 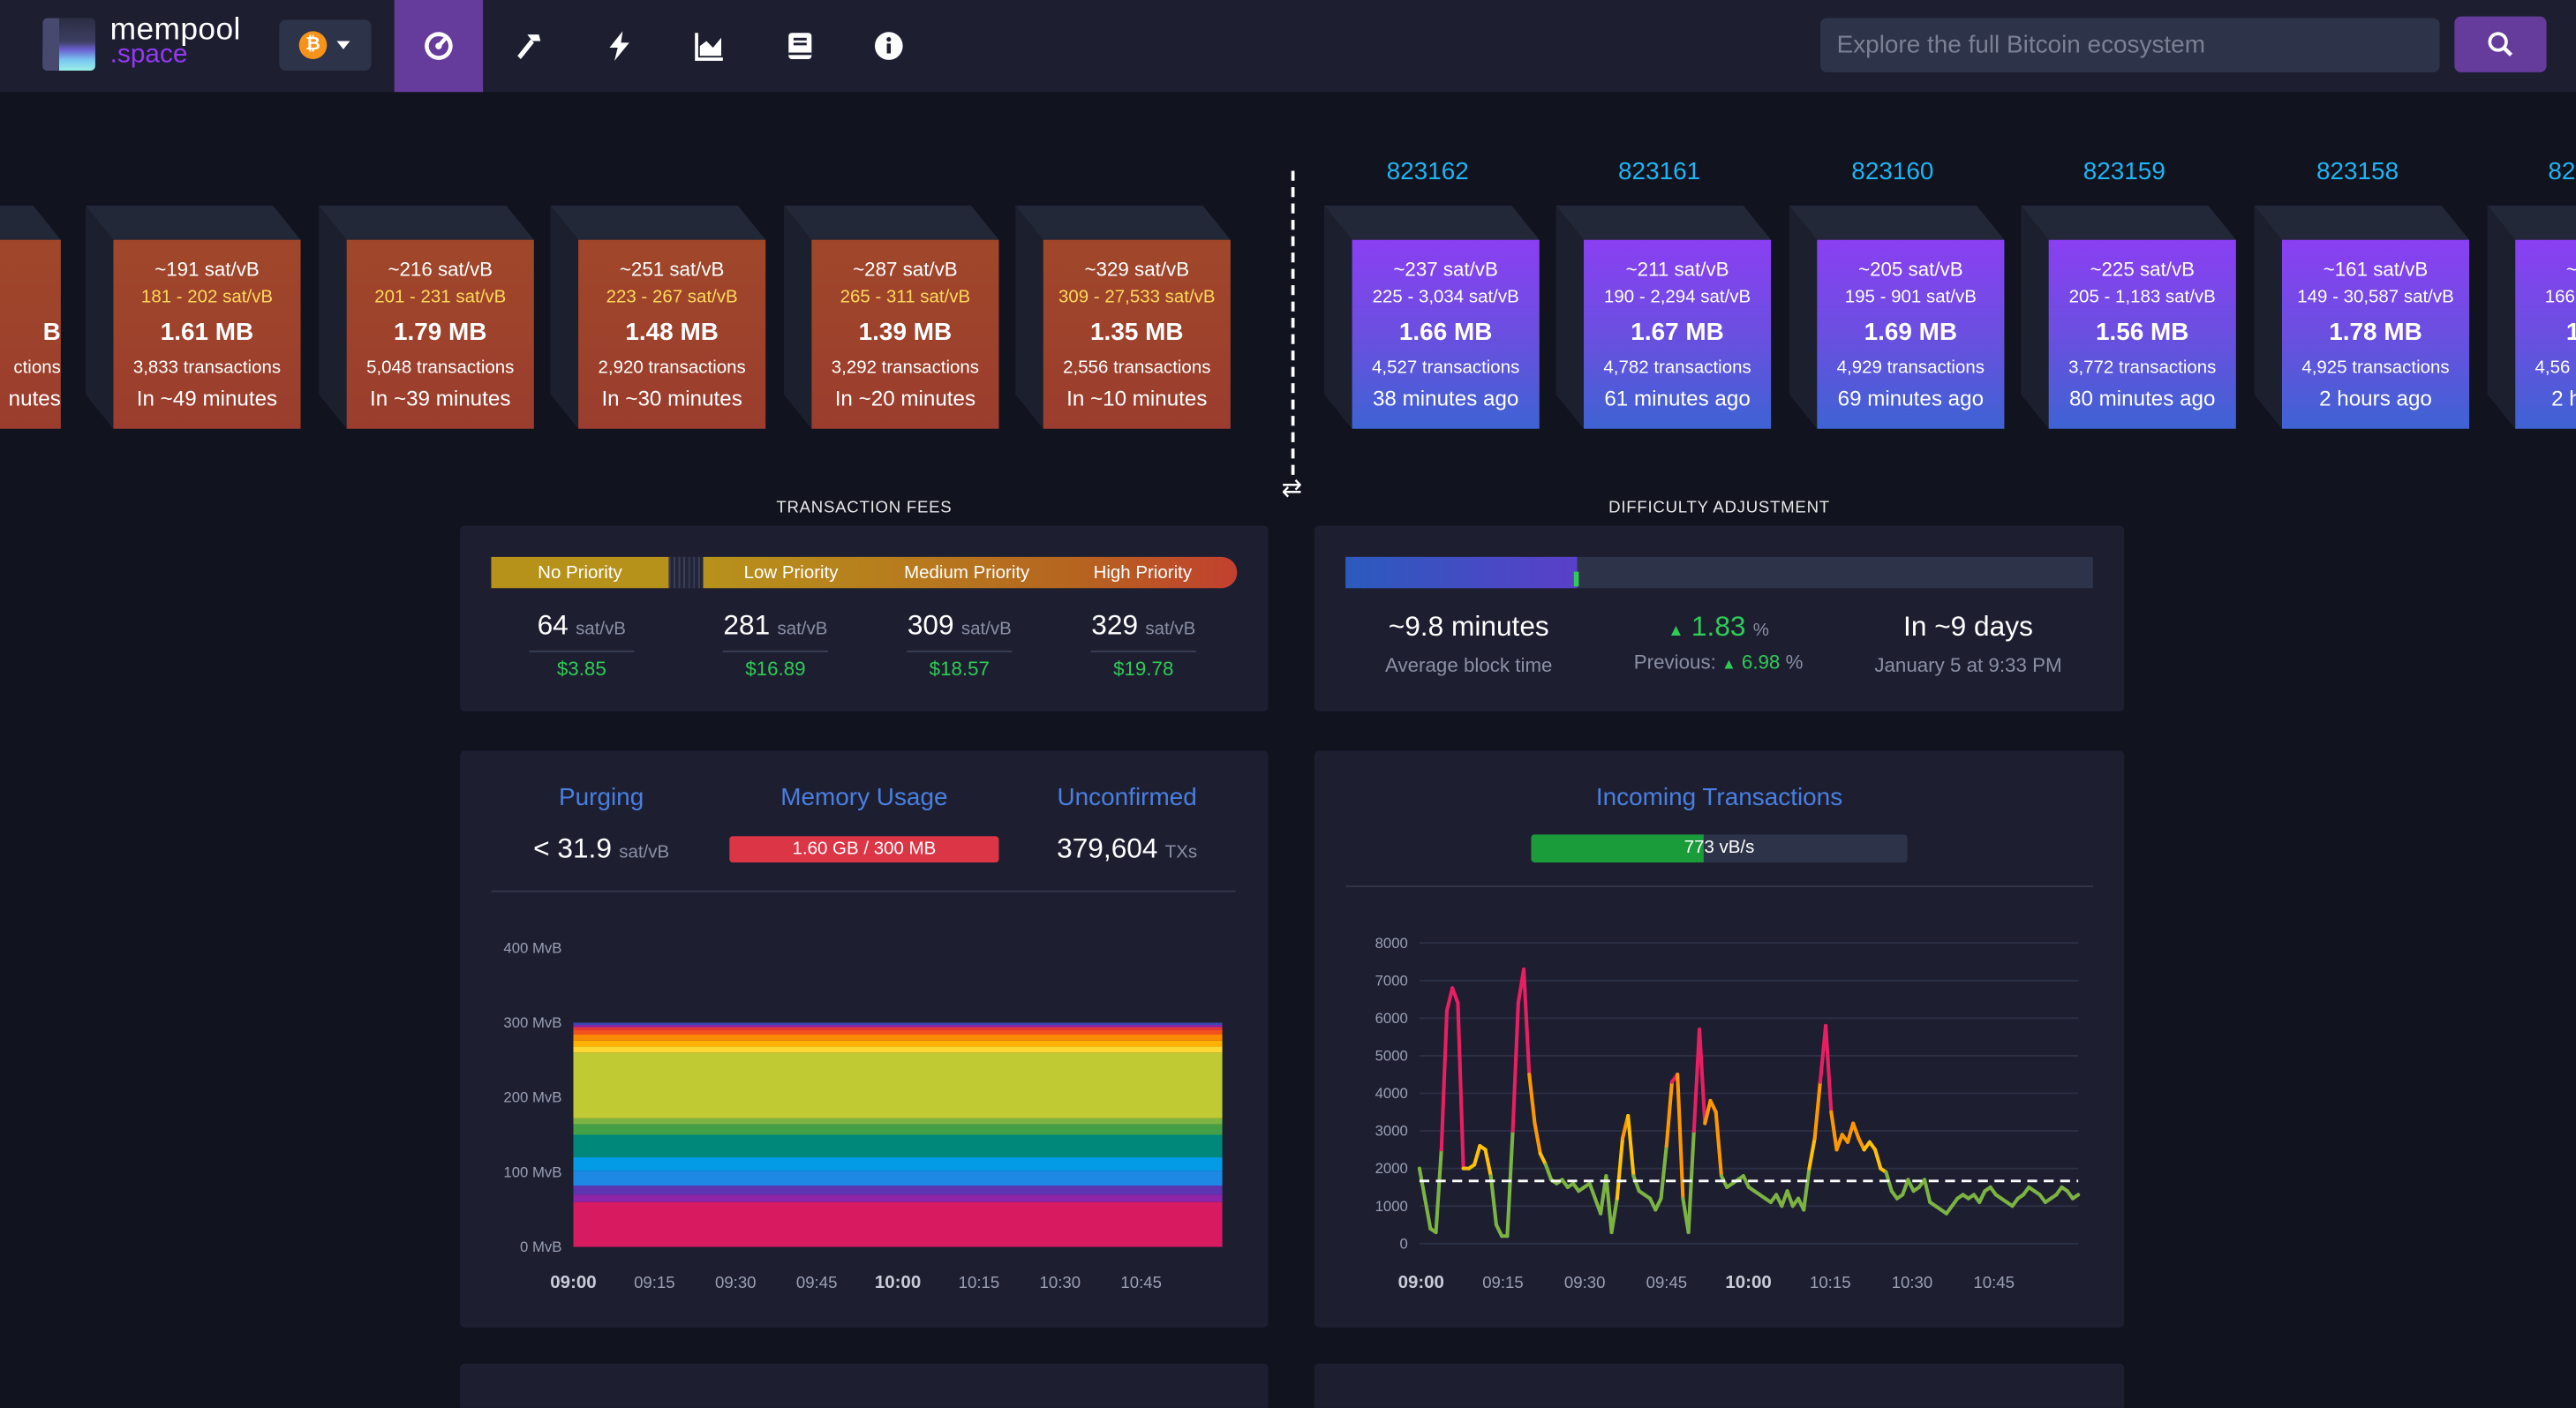 What do you see at coordinates (672, 297) in the screenshot?
I see `block-fee-range: 223 - 267 sat/vB` at bounding box center [672, 297].